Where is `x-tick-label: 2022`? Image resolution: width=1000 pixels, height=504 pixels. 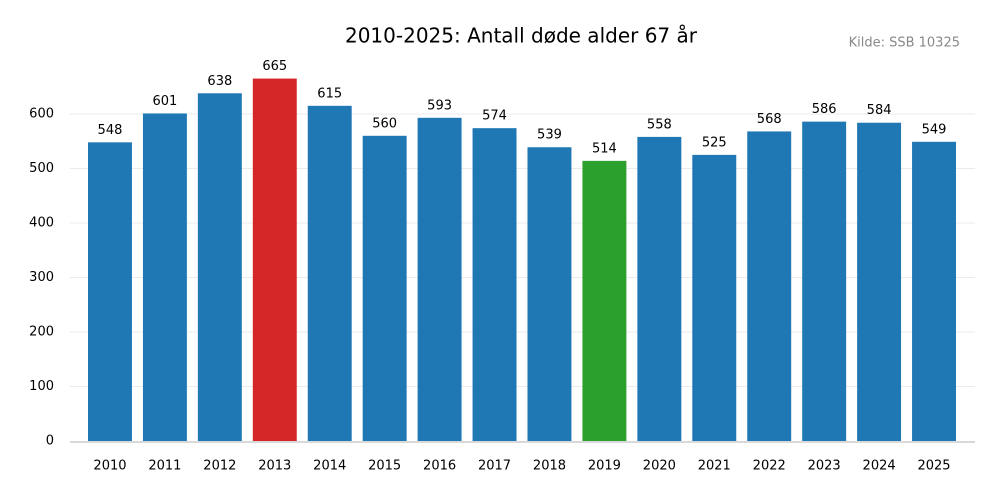
x-tick-label: 2022 is located at coordinates (769, 466).